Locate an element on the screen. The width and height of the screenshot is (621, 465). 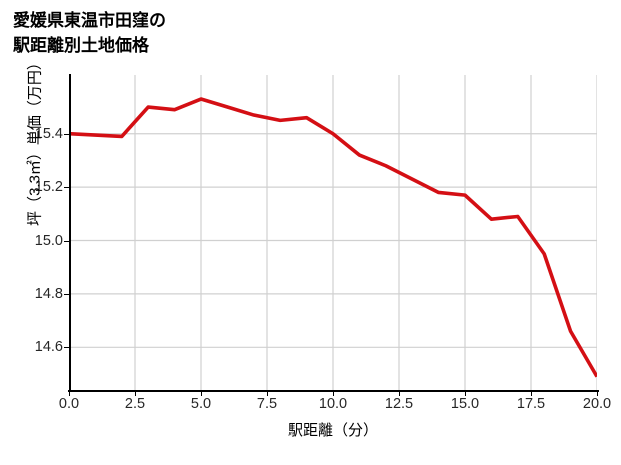
y-tick-label: 14.8 is located at coordinates (48, 293).